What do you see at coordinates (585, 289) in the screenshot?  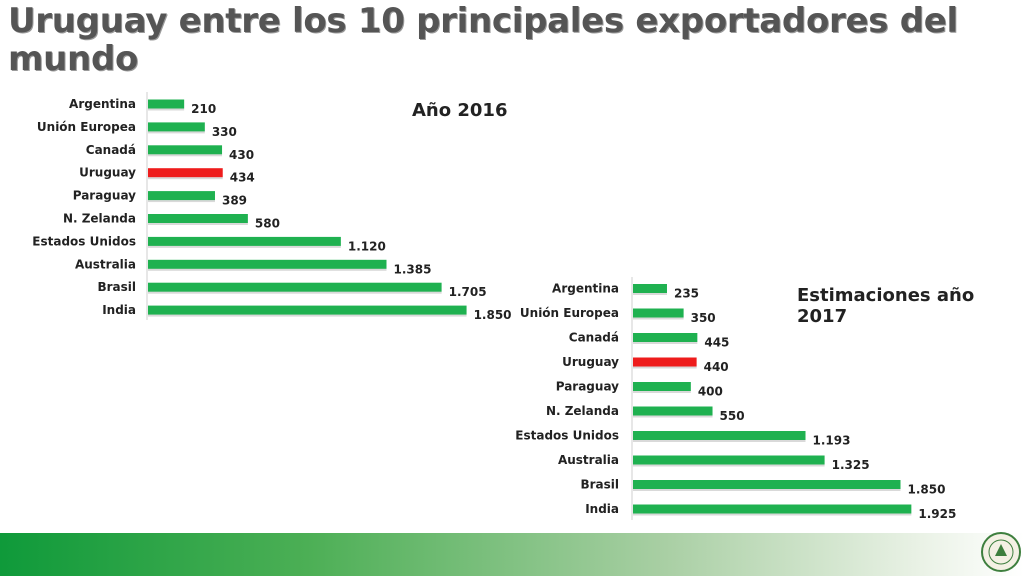 I see `chart-2017-category-label: Argentina` at bounding box center [585, 289].